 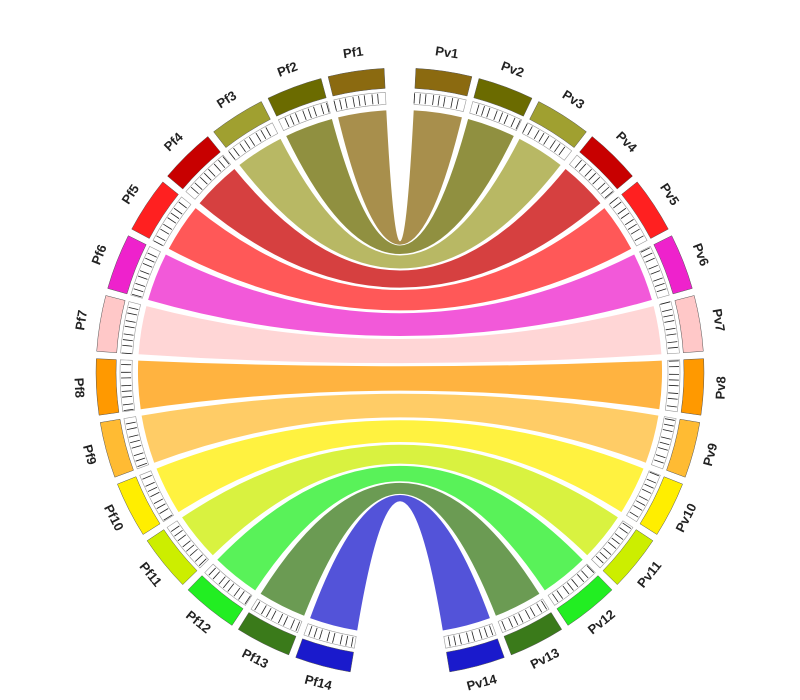 I want to click on chromosome-label: Pv9, so click(x=710, y=454).